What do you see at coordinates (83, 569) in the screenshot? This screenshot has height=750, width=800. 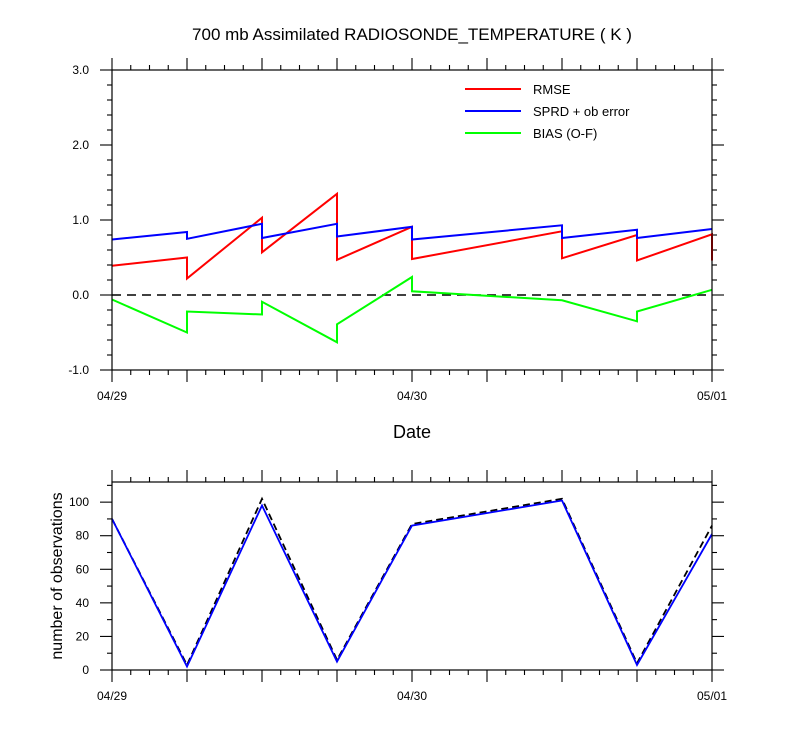 I see `y-tick-label: 60` at bounding box center [83, 569].